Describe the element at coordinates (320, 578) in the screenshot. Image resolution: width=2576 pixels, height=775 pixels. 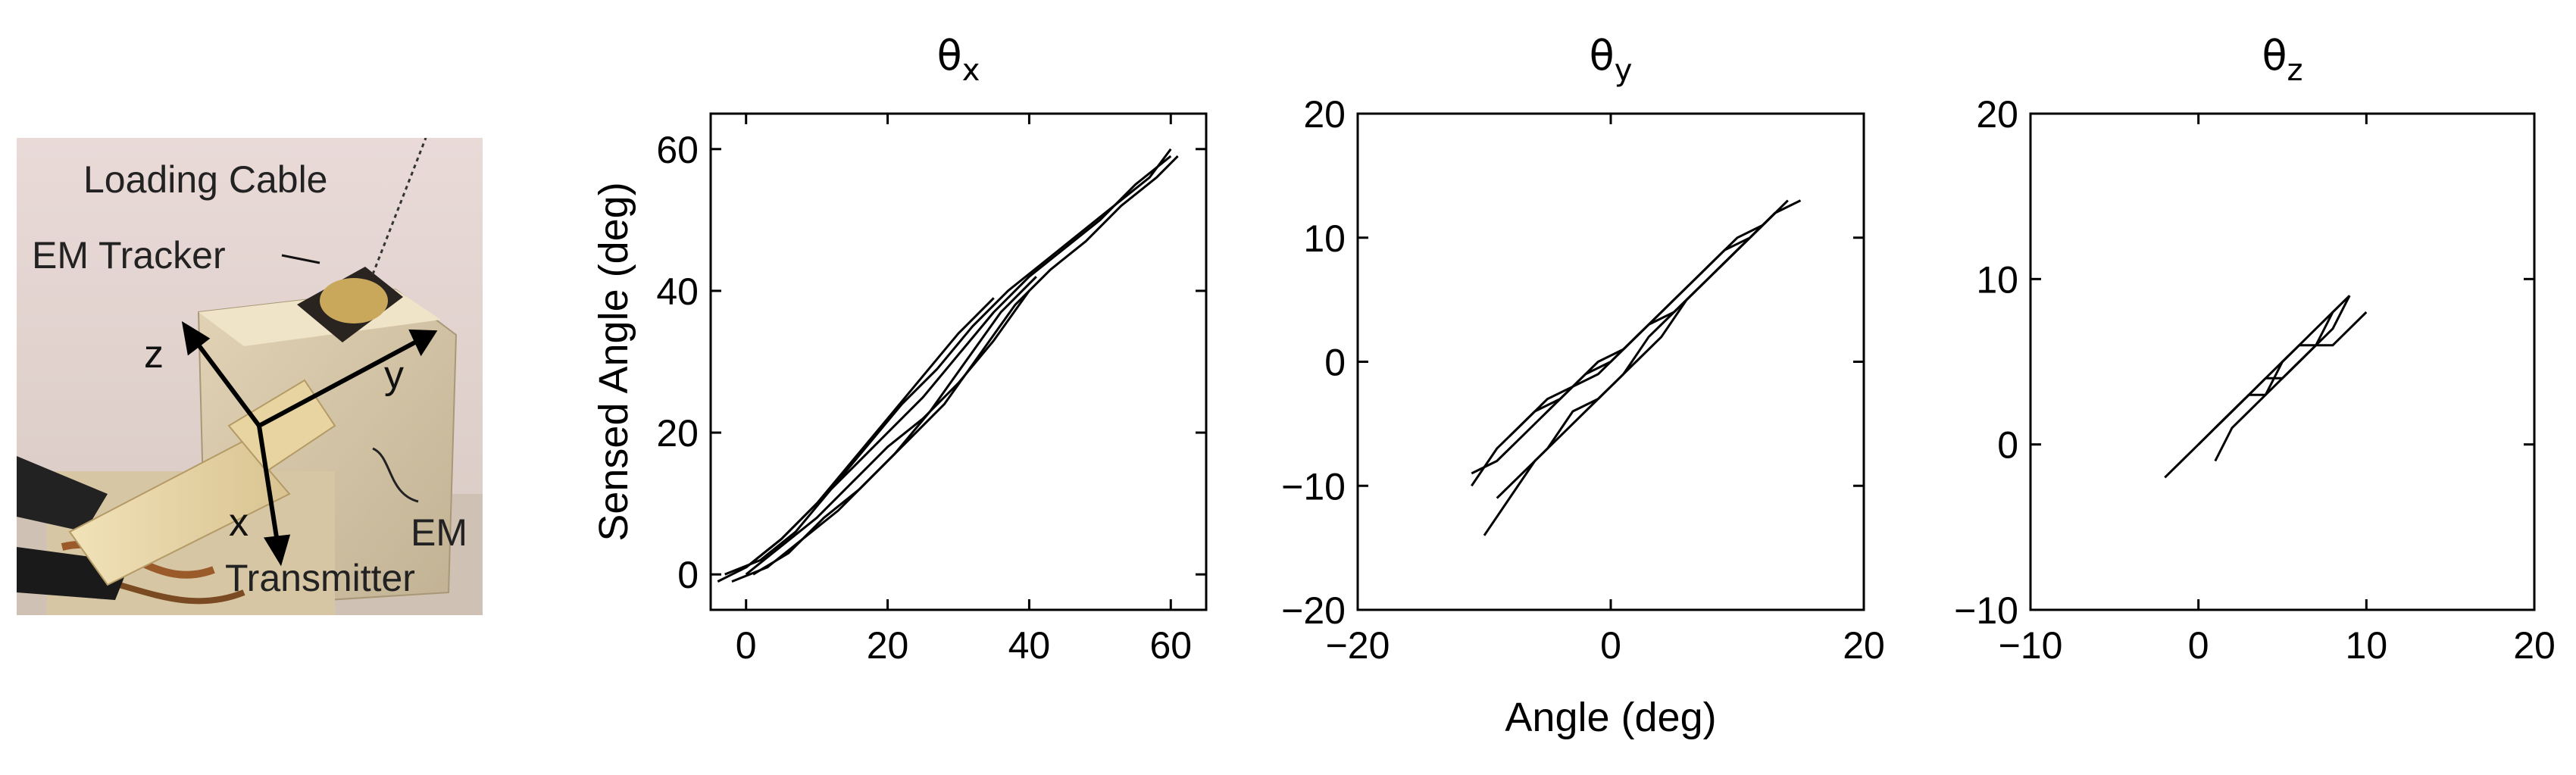
I see `transmitter-label: Transmitter` at that location.